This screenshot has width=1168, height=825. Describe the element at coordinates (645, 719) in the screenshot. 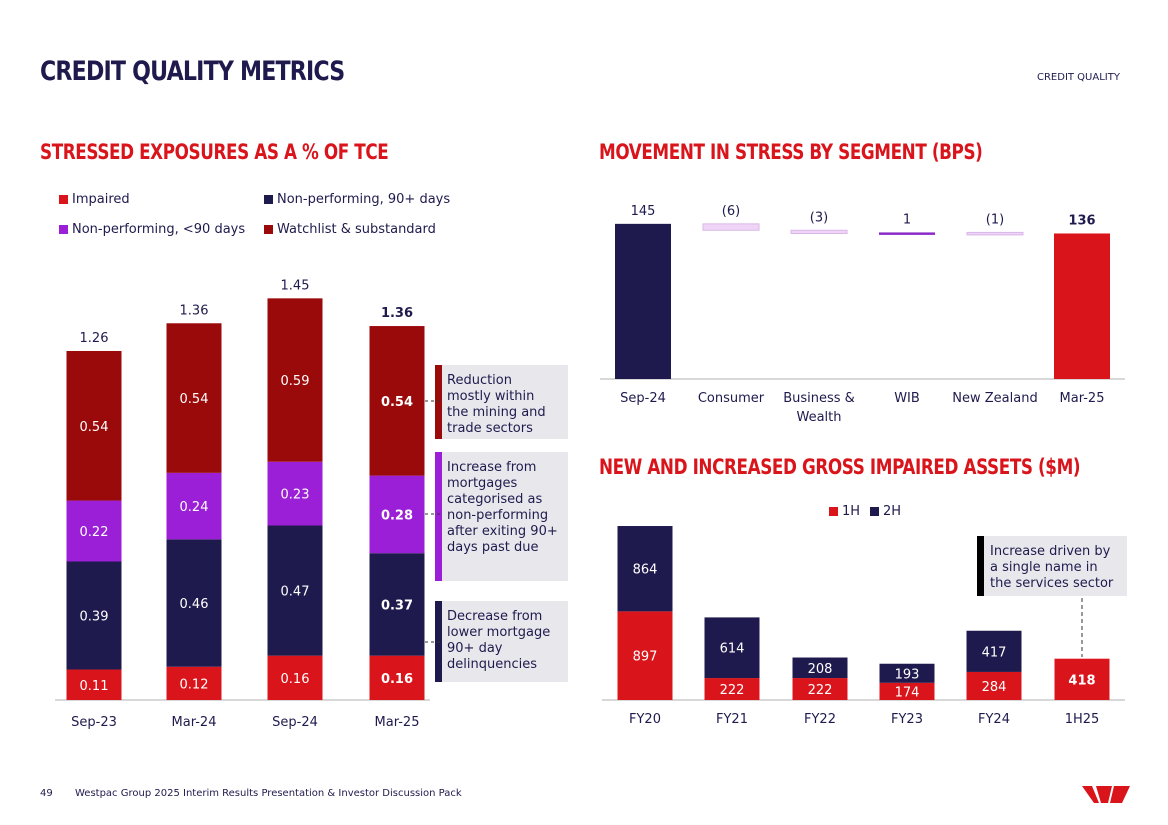

I see `x-tick-label: FY20` at that location.